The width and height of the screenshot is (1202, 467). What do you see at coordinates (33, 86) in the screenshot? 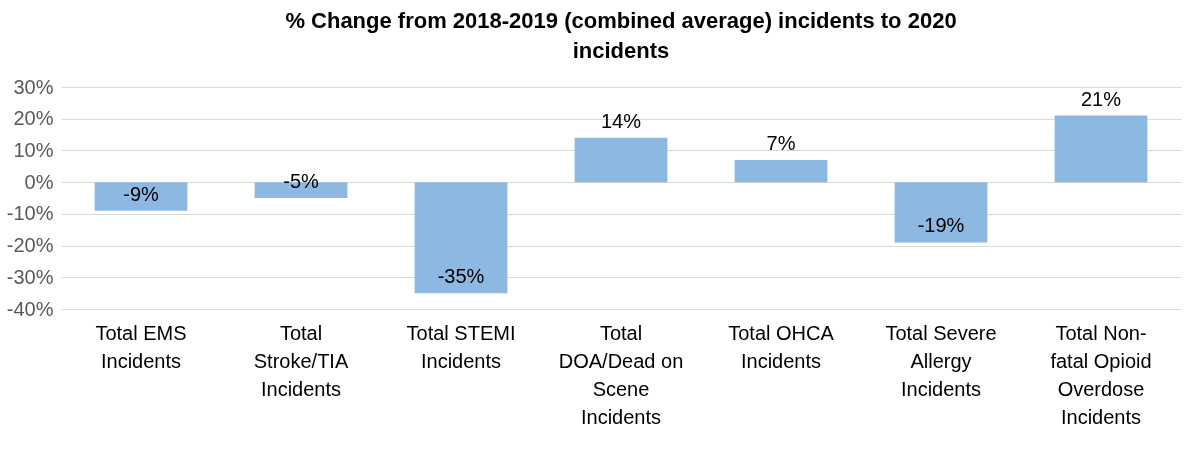
I see `y-tick-label: 30%` at bounding box center [33, 86].